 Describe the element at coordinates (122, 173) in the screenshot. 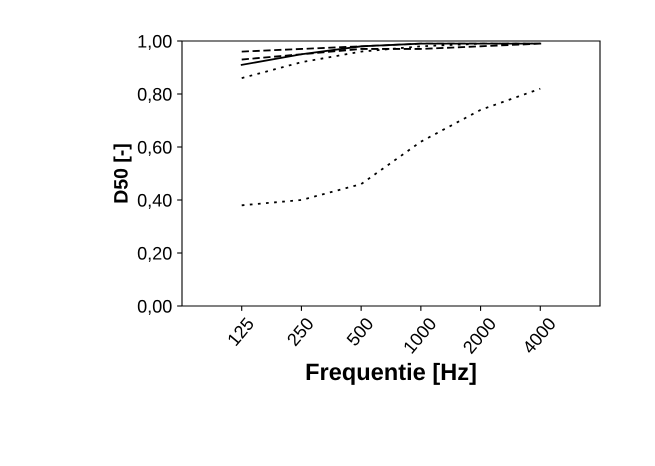

I see `y-axis-title: D50 [-]` at that location.